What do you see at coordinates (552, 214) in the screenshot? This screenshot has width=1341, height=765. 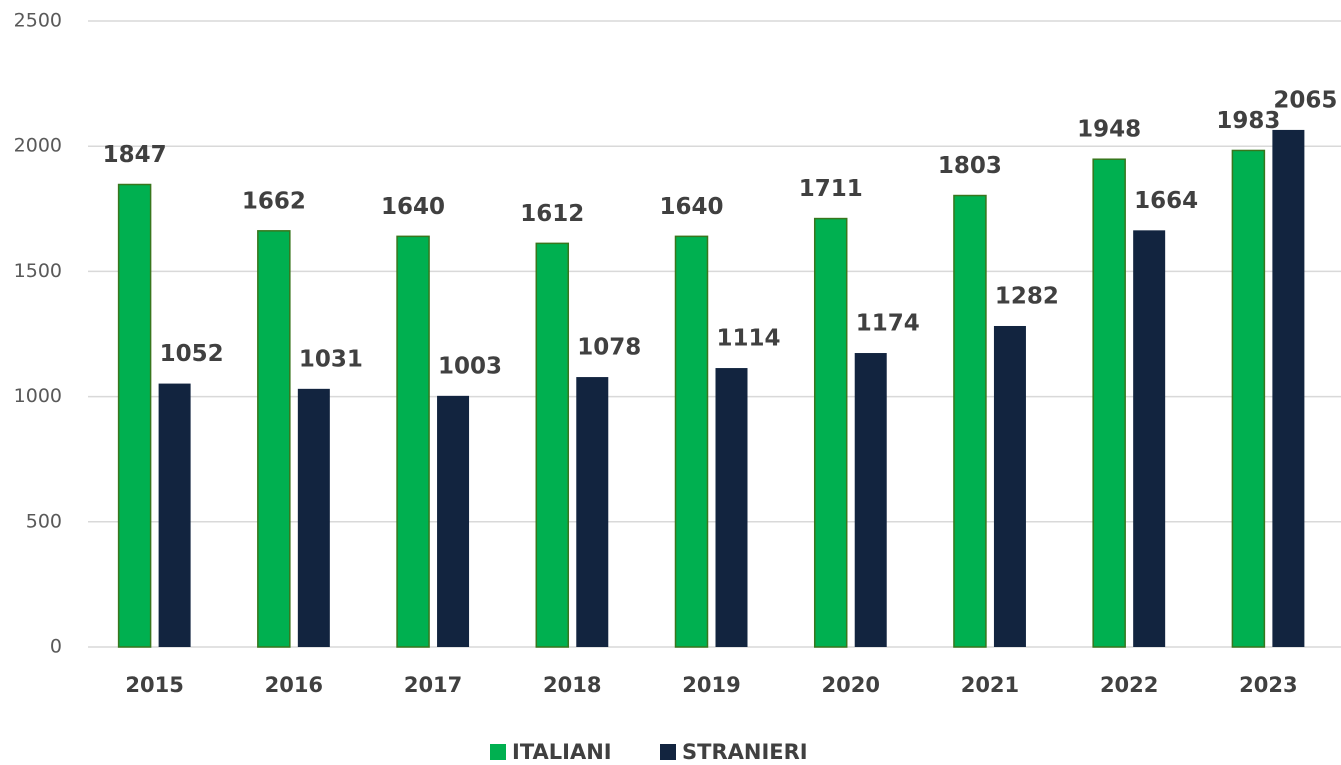 I see `value-label: 1612` at bounding box center [552, 214].